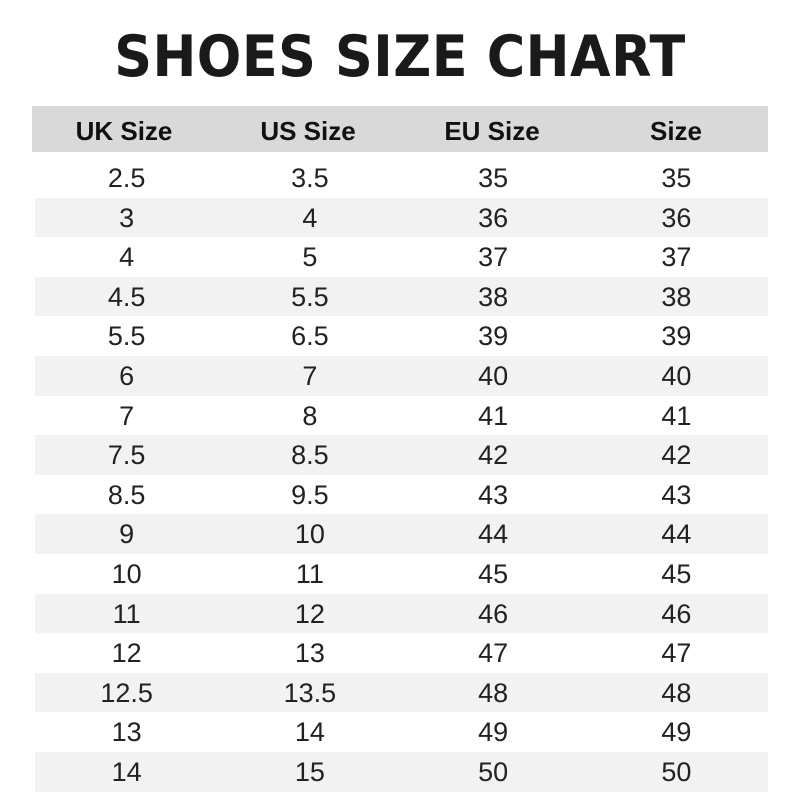  What do you see at coordinates (401, 217) in the screenshot?
I see `table-row: 3 4 36 36` at bounding box center [401, 217].